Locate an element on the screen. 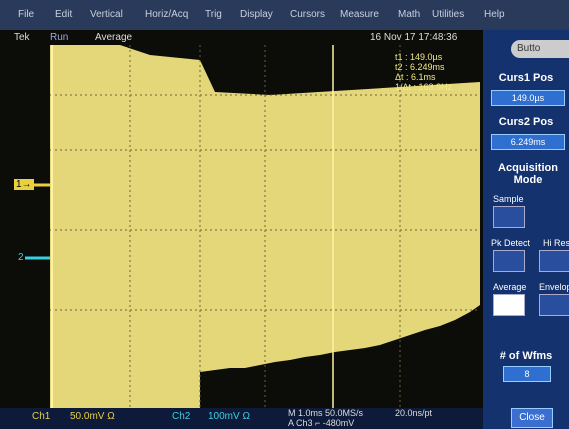 Image resolution: width=569 pixels, height=429 pixels. datetime: 16 Nov 17 17:48:36 is located at coordinates (414, 37).